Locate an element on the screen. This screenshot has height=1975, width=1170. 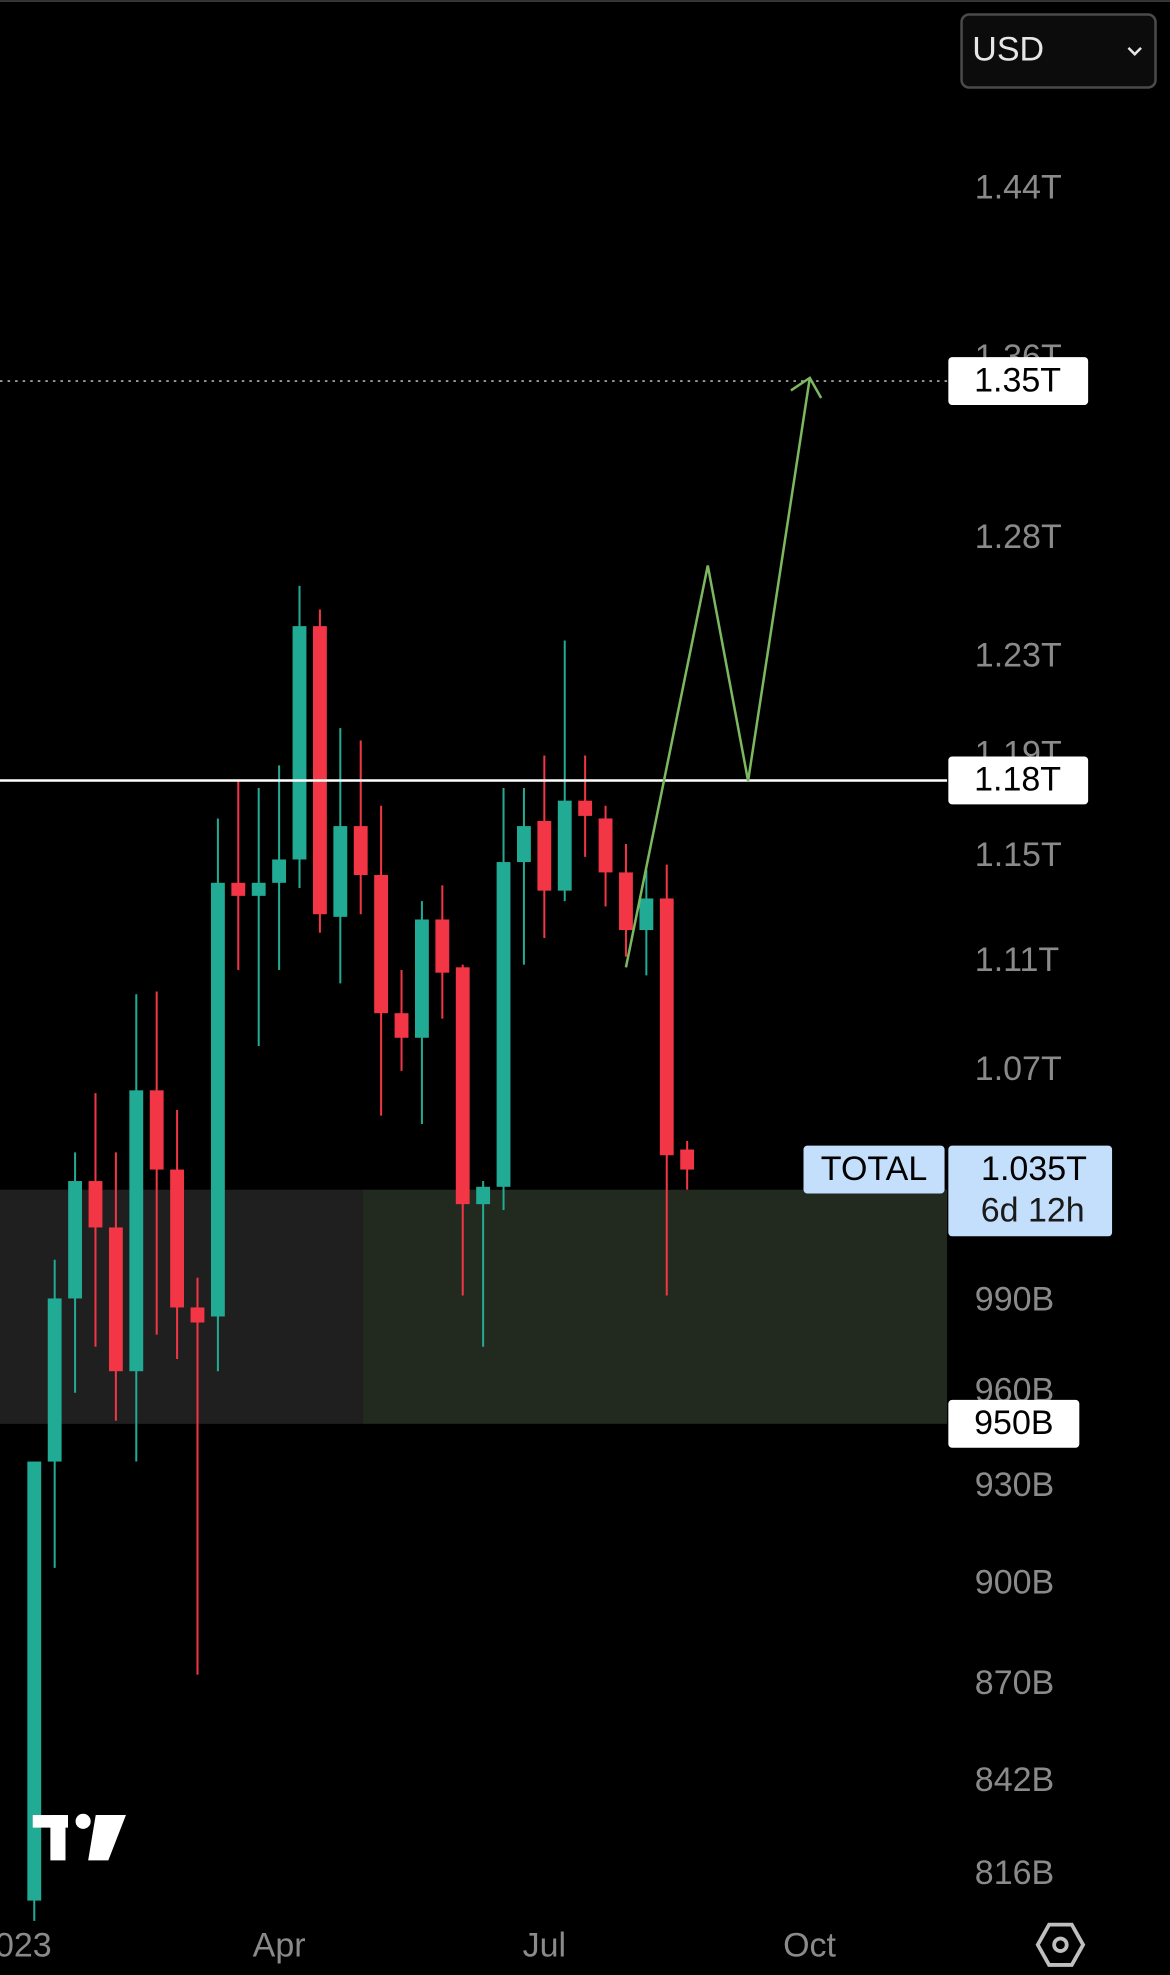
symbol-label-box is located at coordinates (874, 1169).